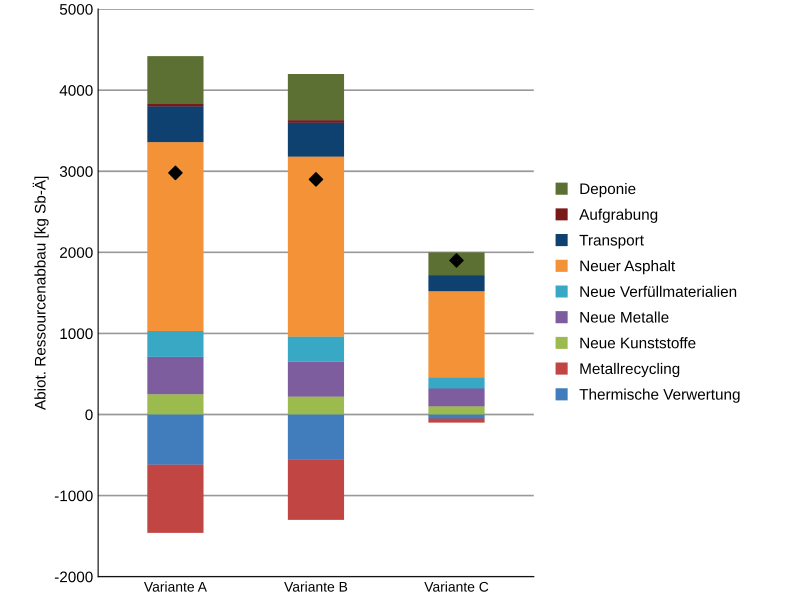 The height and width of the screenshot is (607, 785). I want to click on legend-label: Transport, so click(612, 241).